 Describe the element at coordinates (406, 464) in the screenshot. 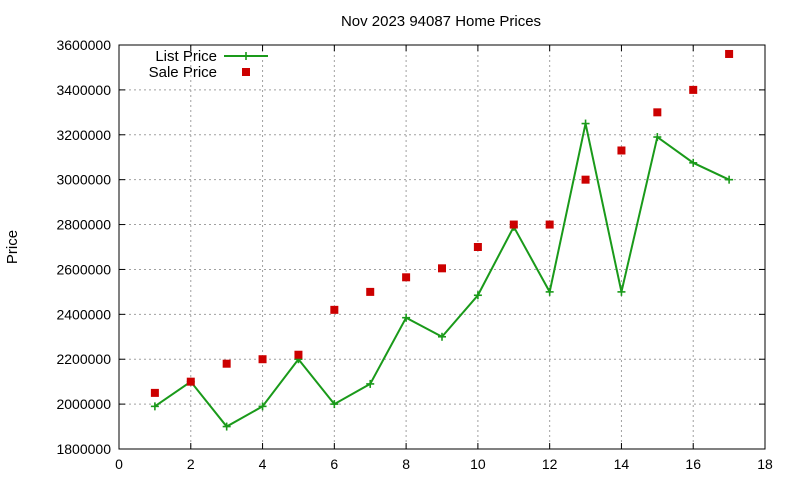

I see `x-tick-label: 8` at that location.